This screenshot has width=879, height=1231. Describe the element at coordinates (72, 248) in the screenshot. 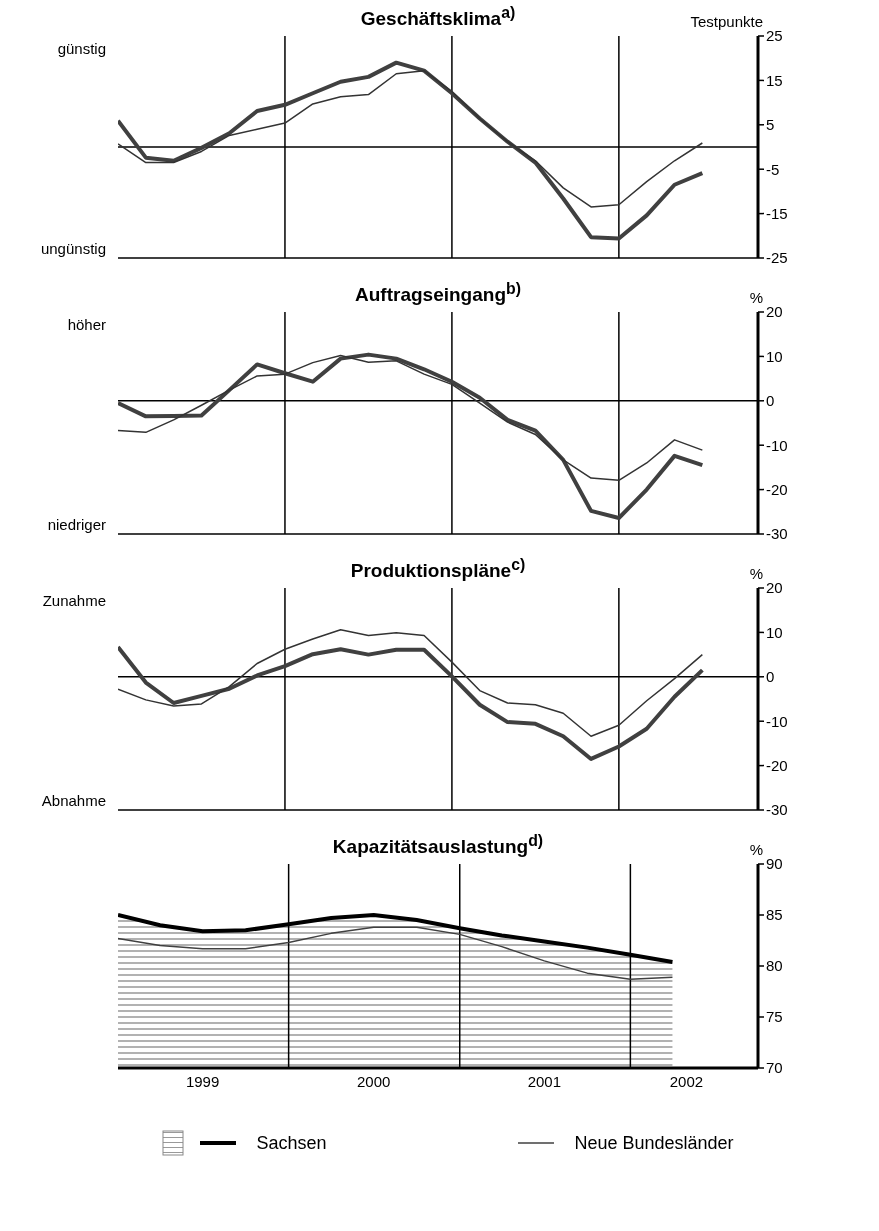

I see `text: ungünstig` at that location.